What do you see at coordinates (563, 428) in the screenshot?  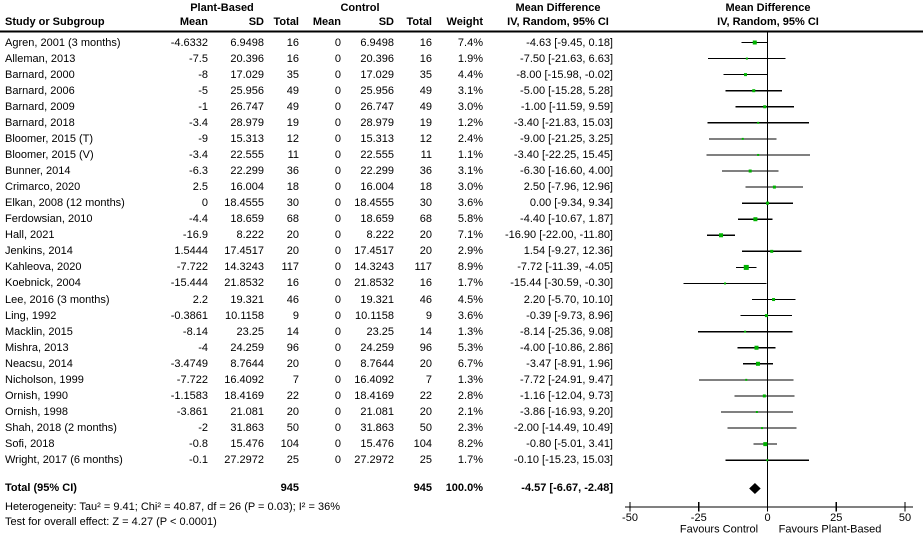 I see `ci-text: -2.00 [-14.49, 10.49]` at bounding box center [563, 428].